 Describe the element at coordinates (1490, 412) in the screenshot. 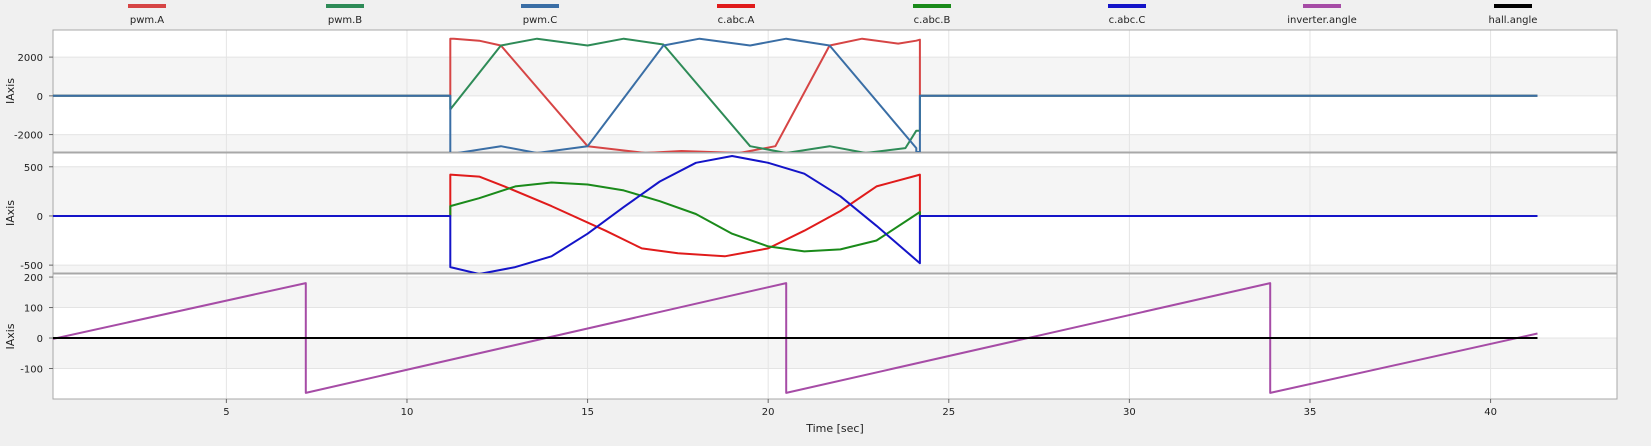

I see `x-tick-label: 40` at that location.